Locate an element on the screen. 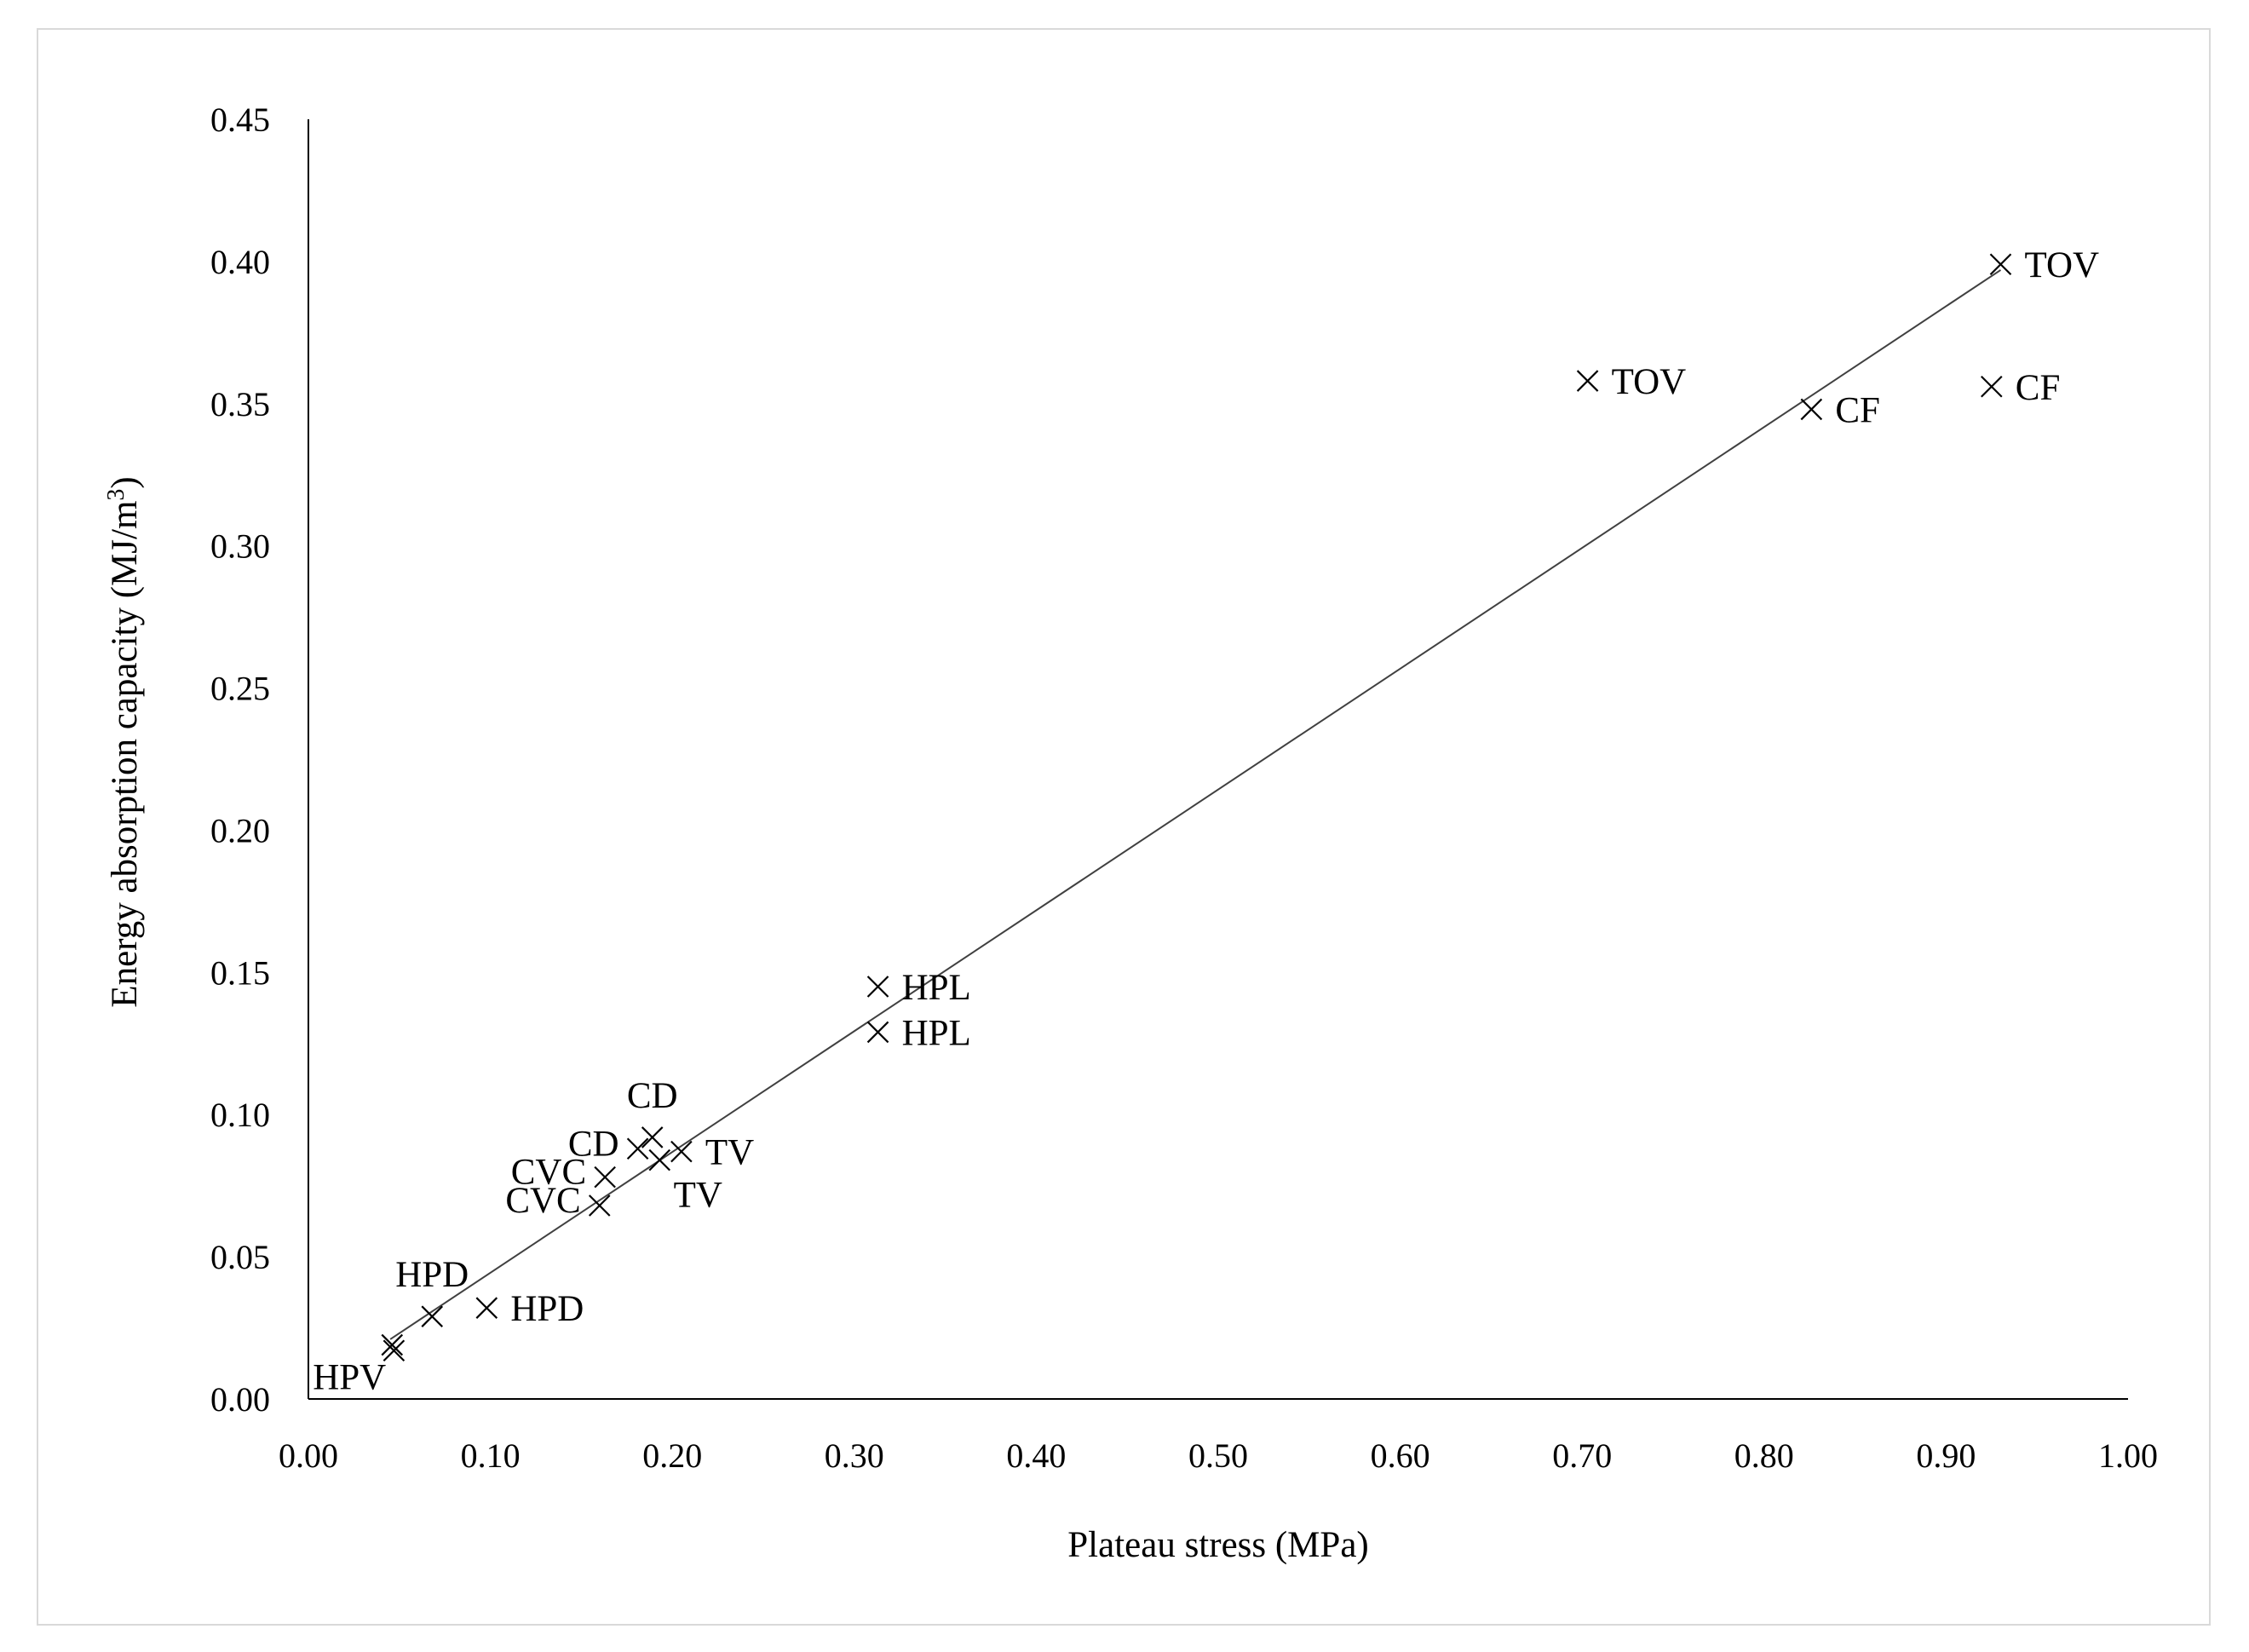  x-tick-label: 0.20 is located at coordinates (672, 1455).